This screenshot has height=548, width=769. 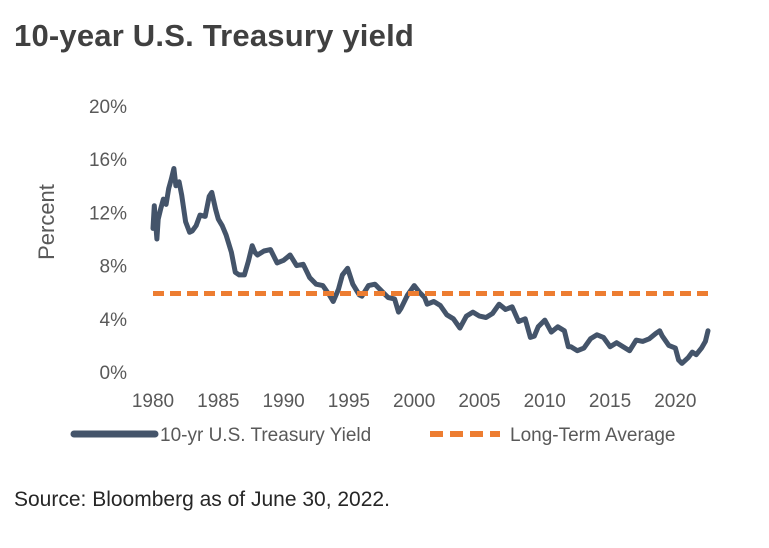 I want to click on source-note: Source: Bloomberg as of June 30, 2022., so click(x=202, y=499).